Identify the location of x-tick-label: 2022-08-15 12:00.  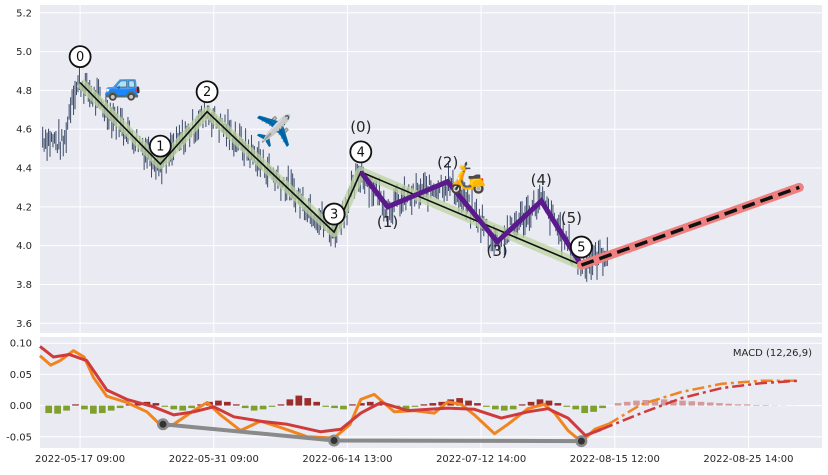
(615, 459).